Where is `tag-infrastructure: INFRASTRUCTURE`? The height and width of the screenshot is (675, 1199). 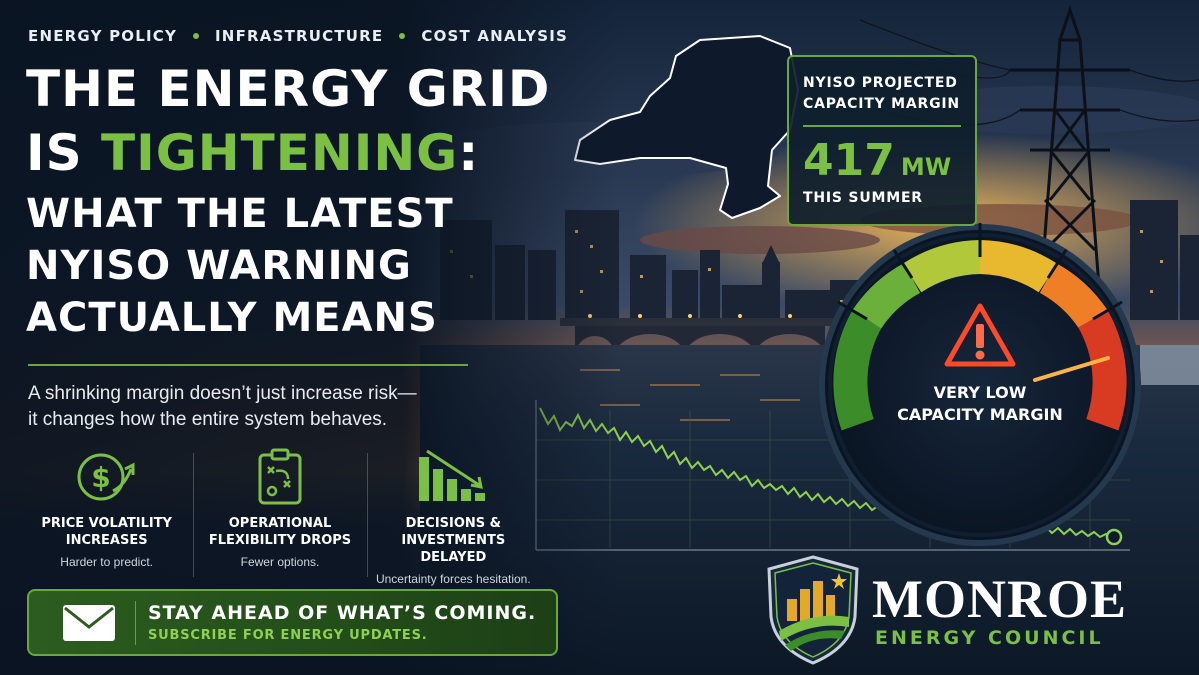 tag-infrastructure: INFRASTRUCTURE is located at coordinates (299, 36).